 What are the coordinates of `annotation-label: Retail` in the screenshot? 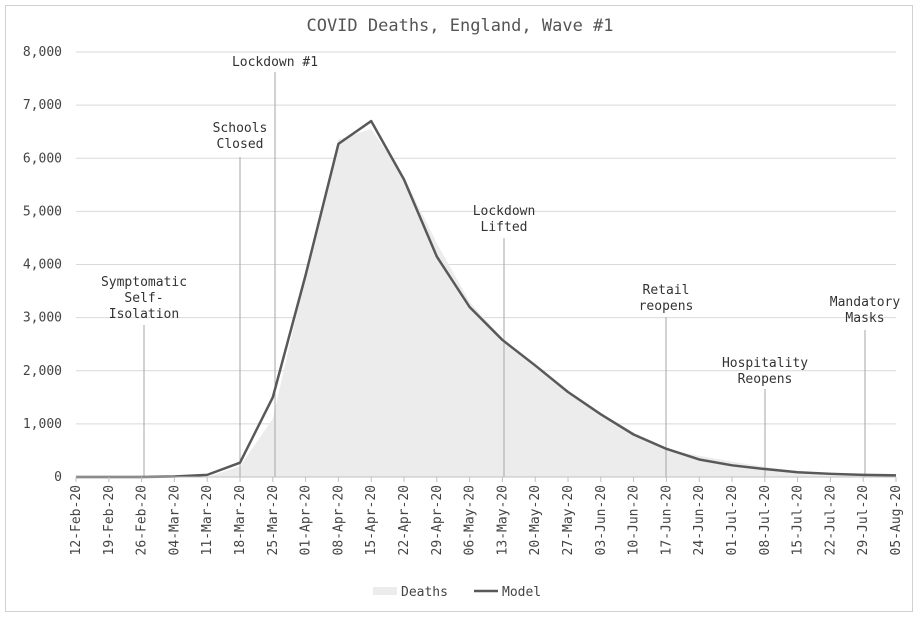 It's located at (666, 290).